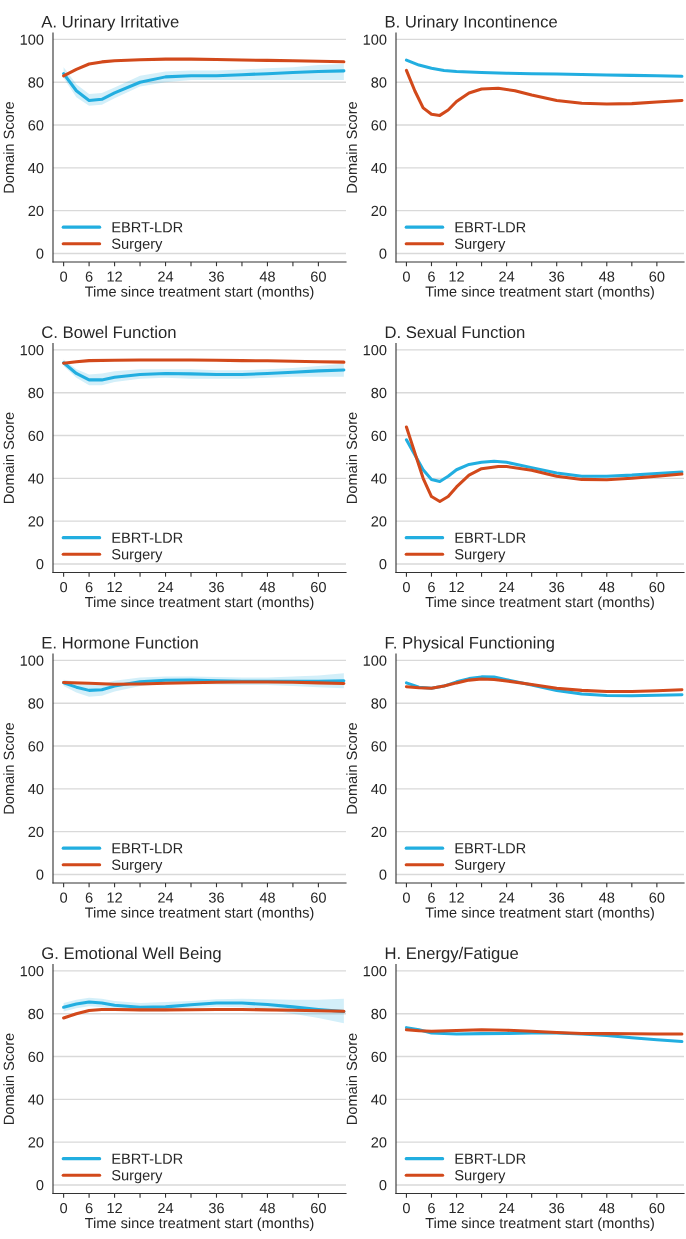 This screenshot has height=1239, width=686. What do you see at coordinates (452, 954) in the screenshot?
I see `chart-title: H. Energy/Fatigue` at bounding box center [452, 954].